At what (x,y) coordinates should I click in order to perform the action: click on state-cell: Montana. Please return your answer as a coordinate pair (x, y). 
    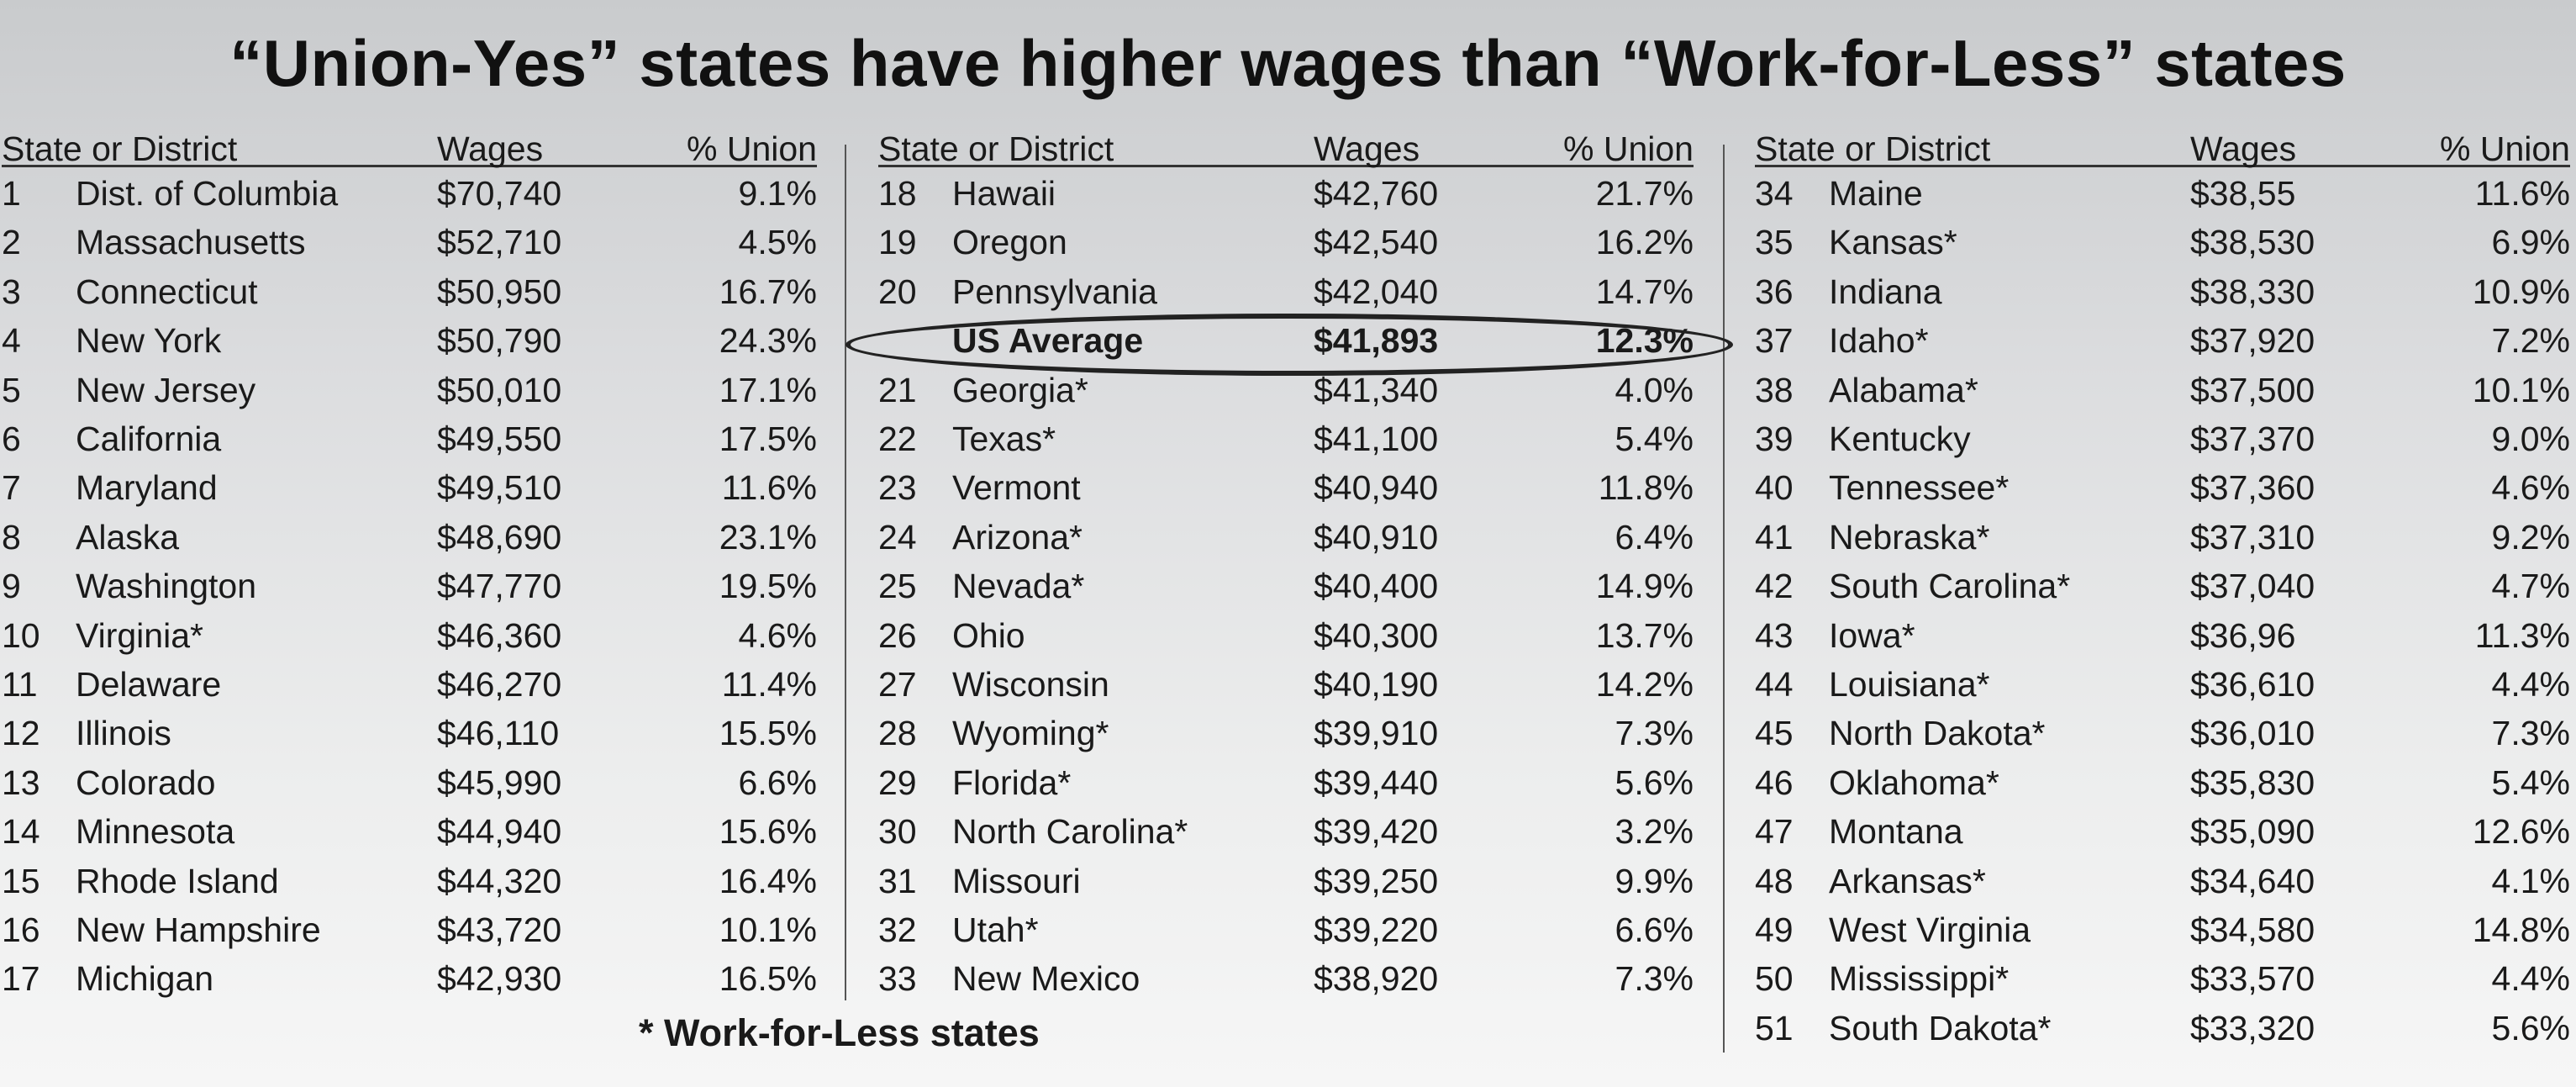
    Looking at the image, I should click on (1896, 832).